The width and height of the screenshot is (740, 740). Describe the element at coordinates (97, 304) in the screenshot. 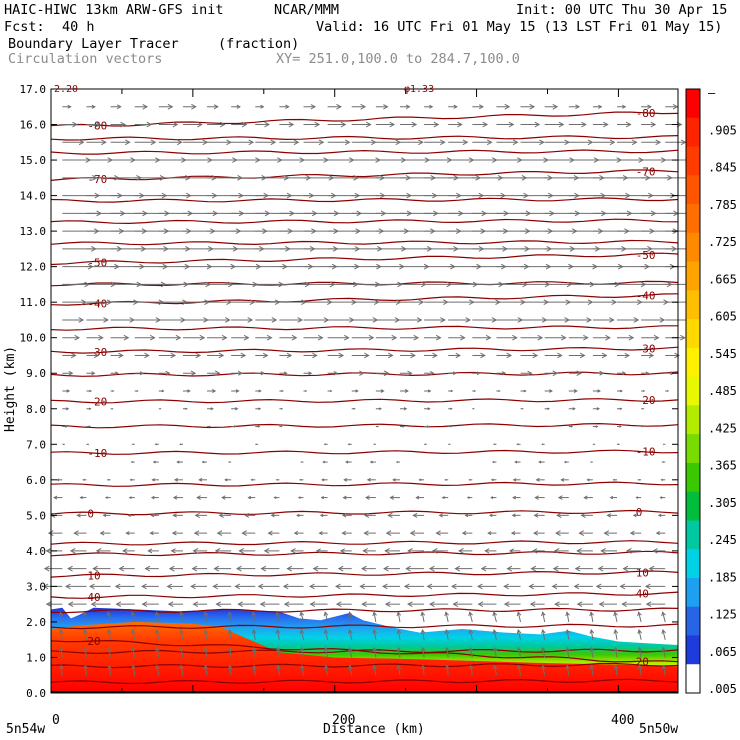

I see `isotherm-label: -40` at that location.